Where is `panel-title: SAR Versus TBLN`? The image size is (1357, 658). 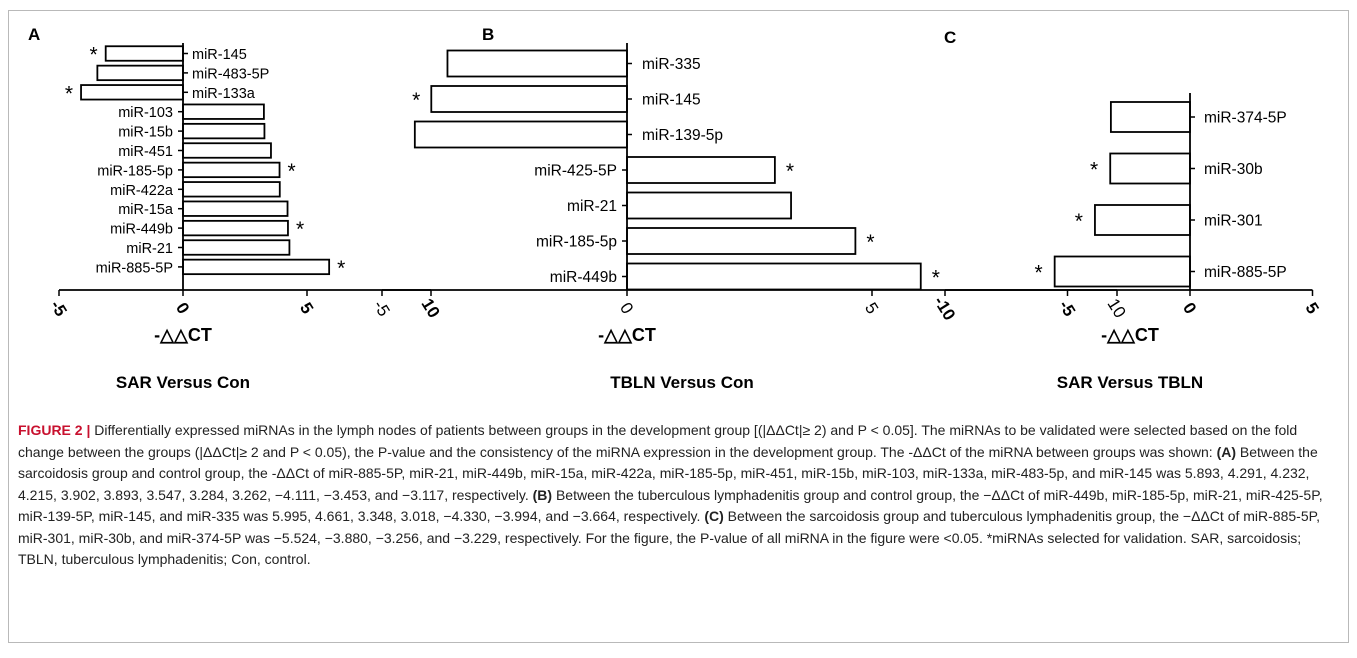 panel-title: SAR Versus TBLN is located at coordinates (1130, 382).